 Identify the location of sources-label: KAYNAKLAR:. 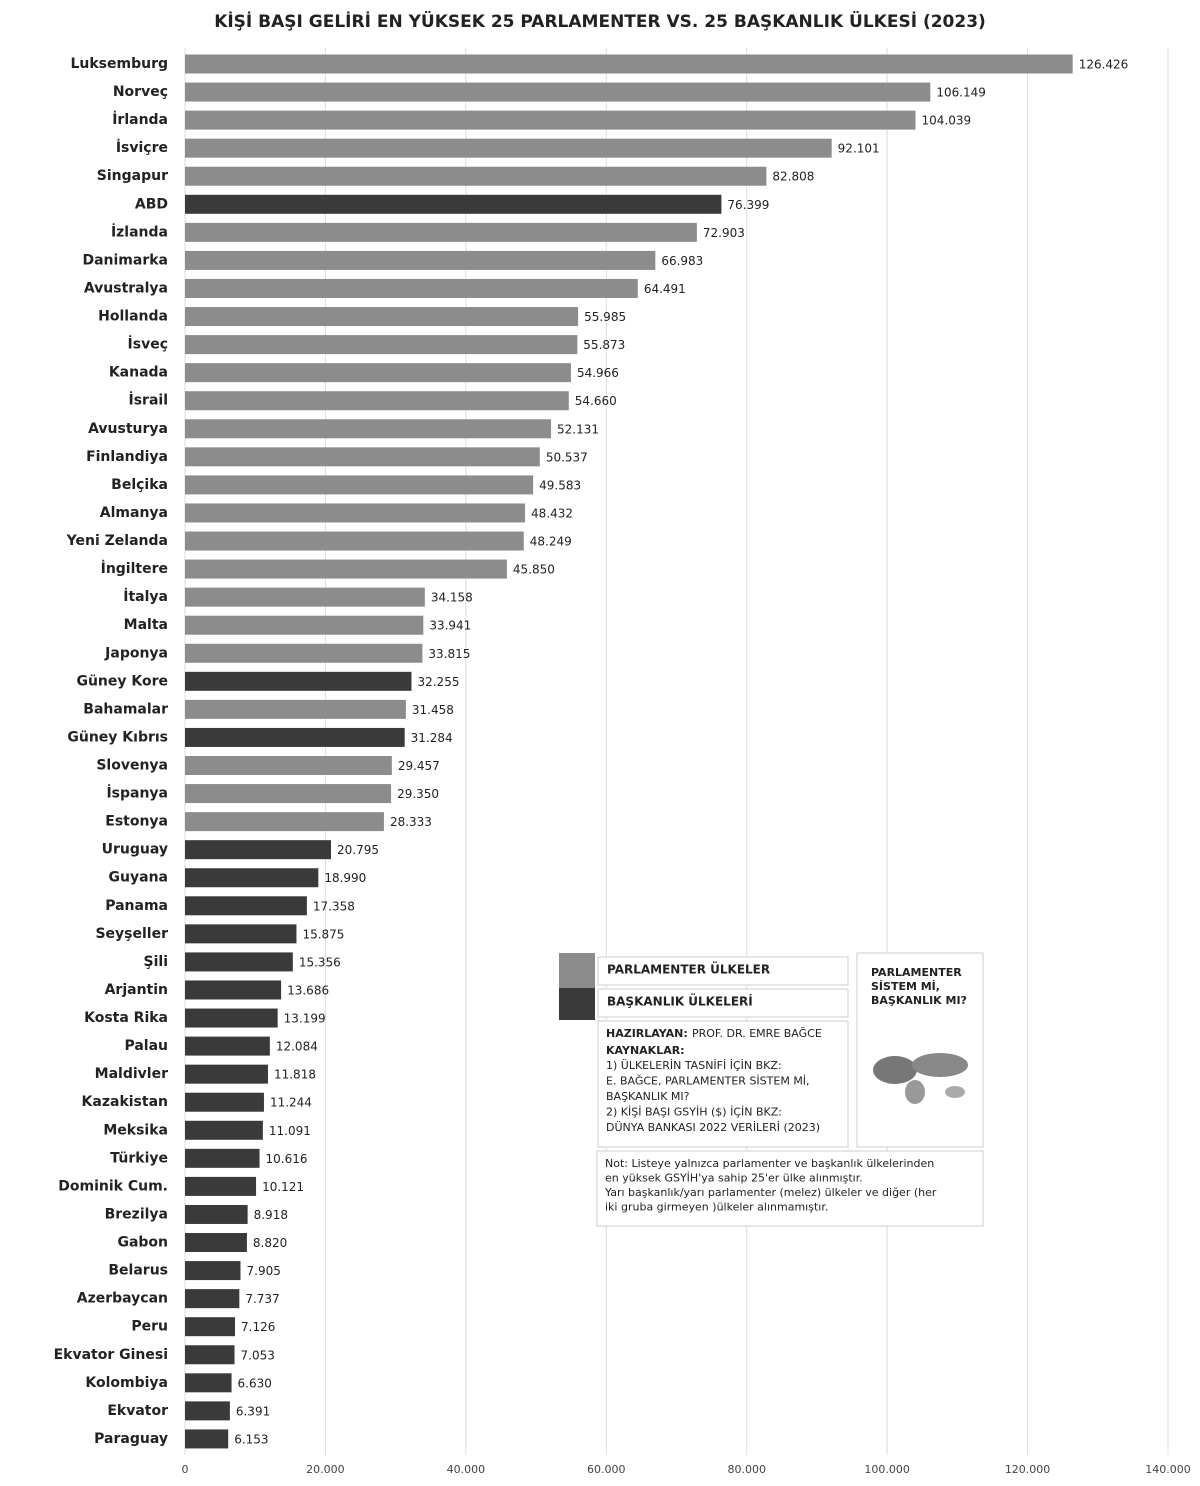
(645, 1050).